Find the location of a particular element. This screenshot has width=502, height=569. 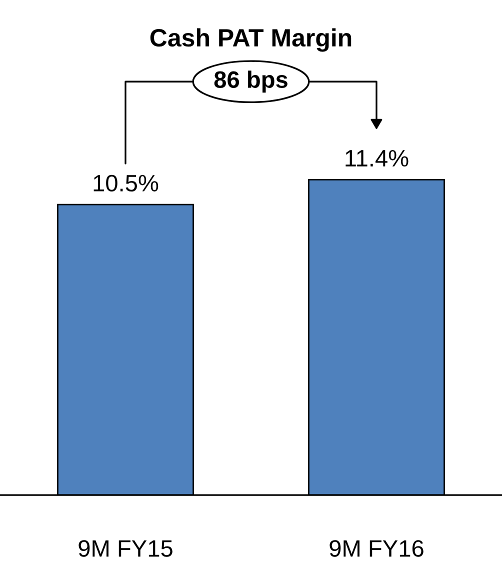

data-label: 11.4% is located at coordinates (377, 158).